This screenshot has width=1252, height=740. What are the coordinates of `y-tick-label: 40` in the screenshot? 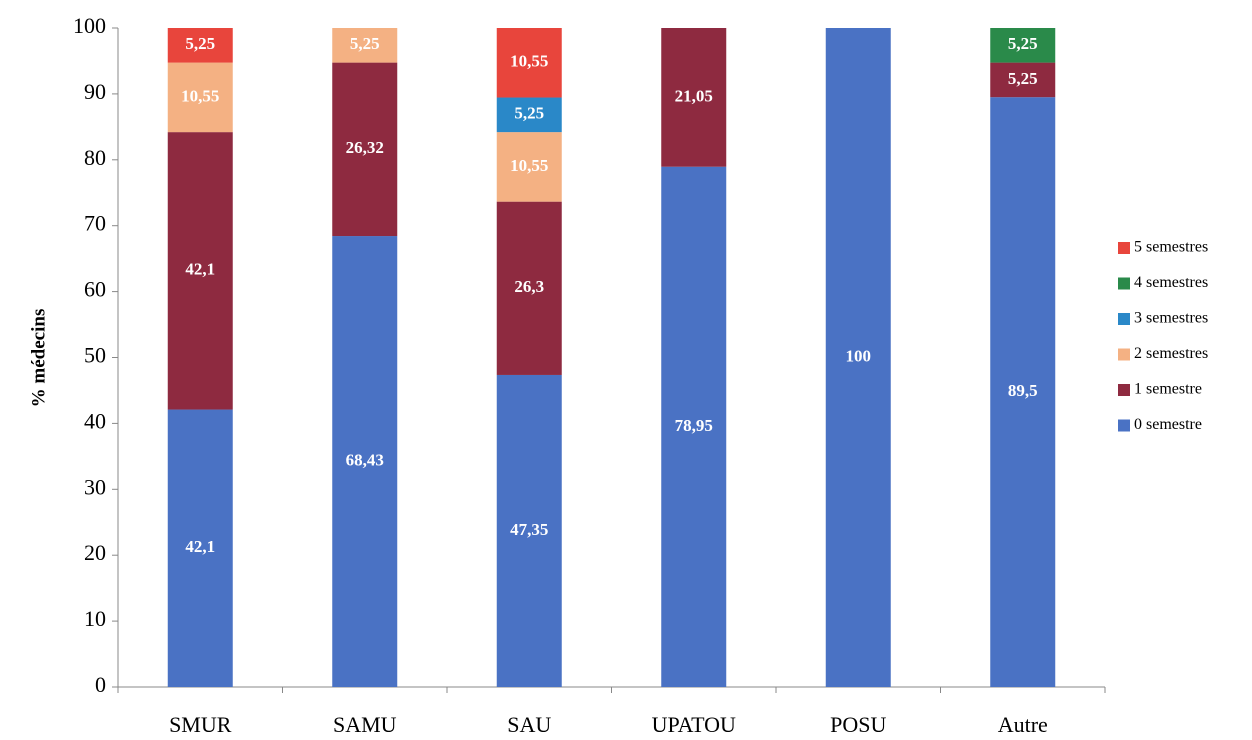 It's located at (95, 420).